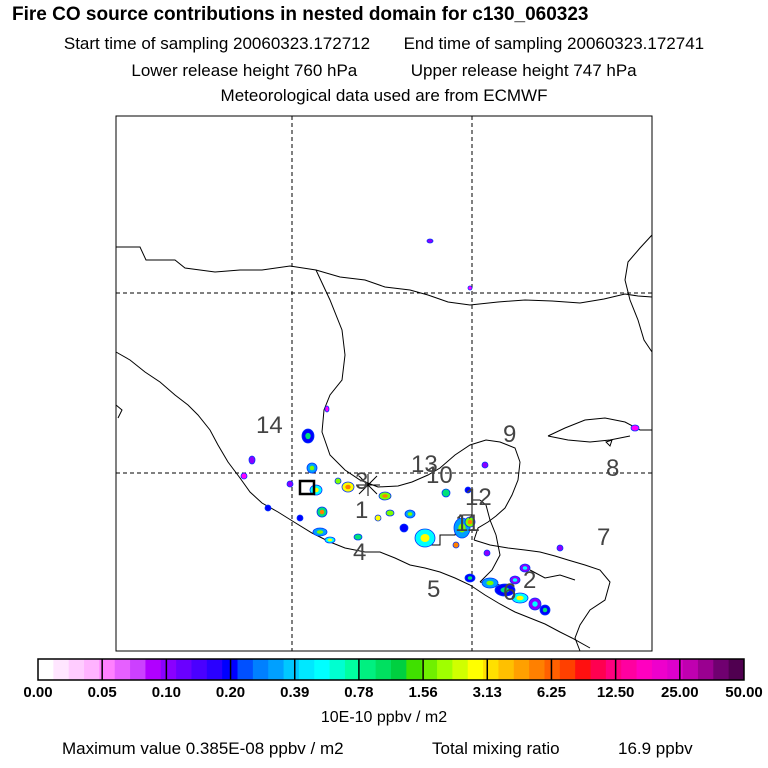  I want to click on end-time-text: End time of sampling 20060323.172741, so click(554, 43).